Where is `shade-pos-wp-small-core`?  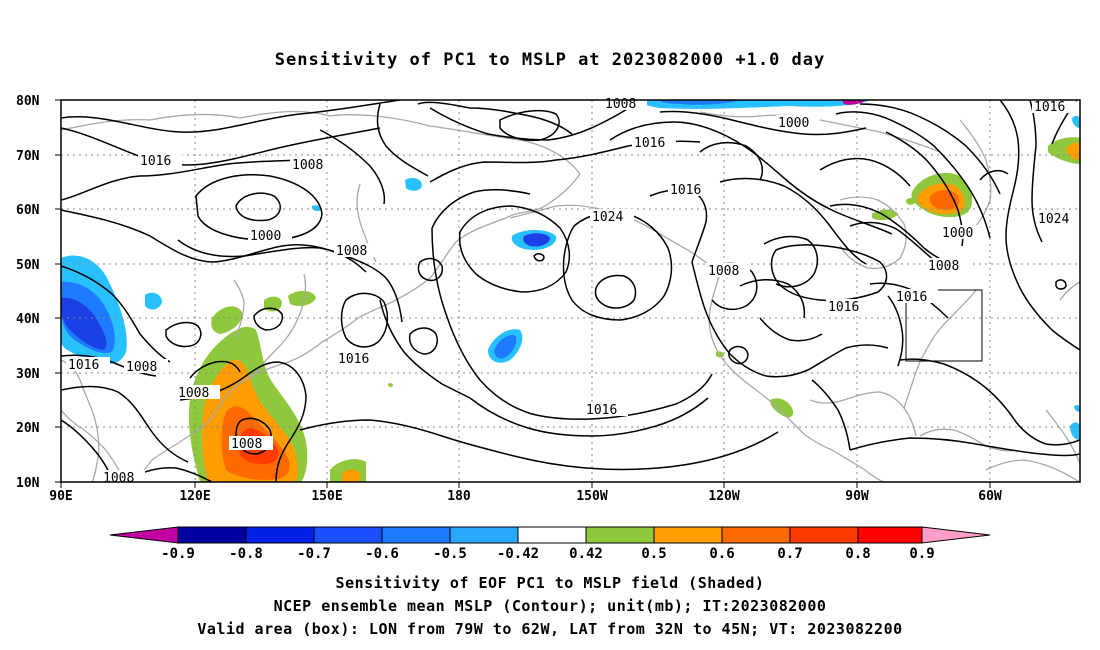
shade-pos-wp-small-core is located at coordinates (351, 475).